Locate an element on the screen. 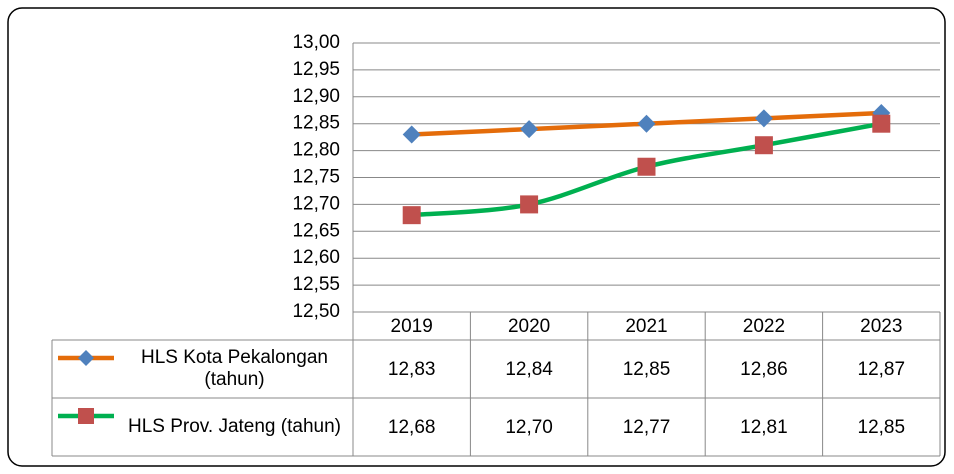  y-tick-label: 12,55 is located at coordinates (316, 284).